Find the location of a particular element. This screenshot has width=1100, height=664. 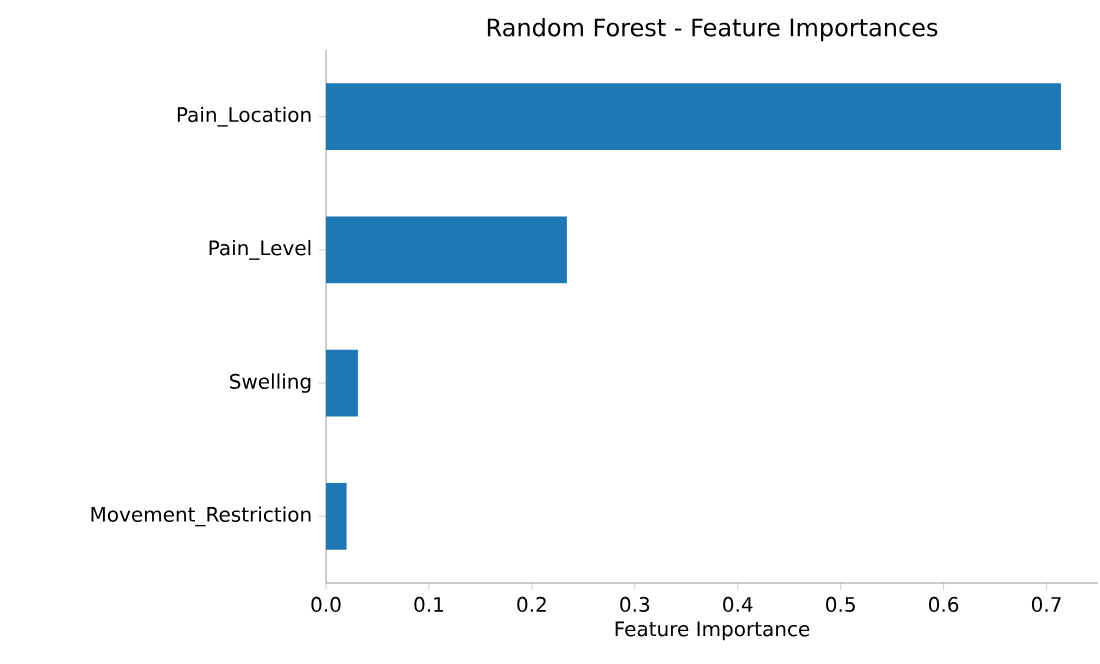

x-tick-label: 0.4 is located at coordinates (738, 604).